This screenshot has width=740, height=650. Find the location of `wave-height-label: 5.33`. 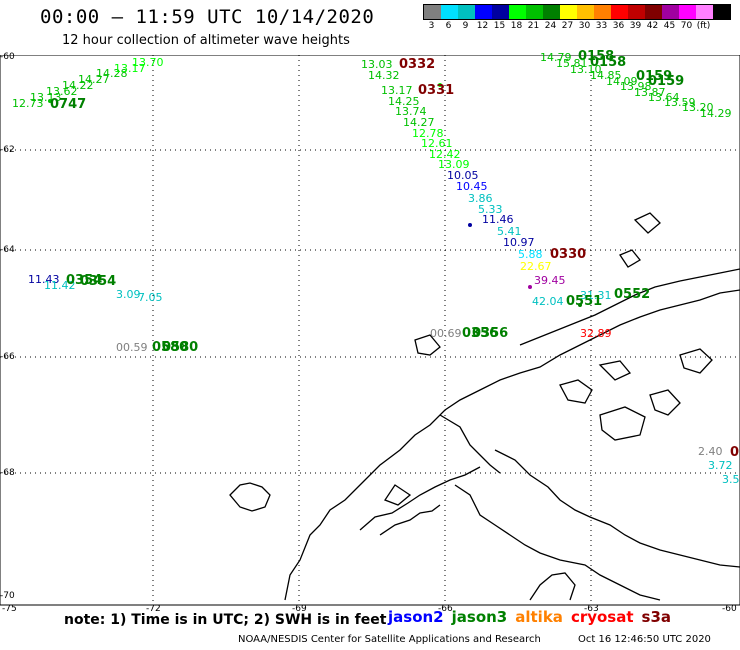

wave-height-label: 5.33 is located at coordinates (490, 209).